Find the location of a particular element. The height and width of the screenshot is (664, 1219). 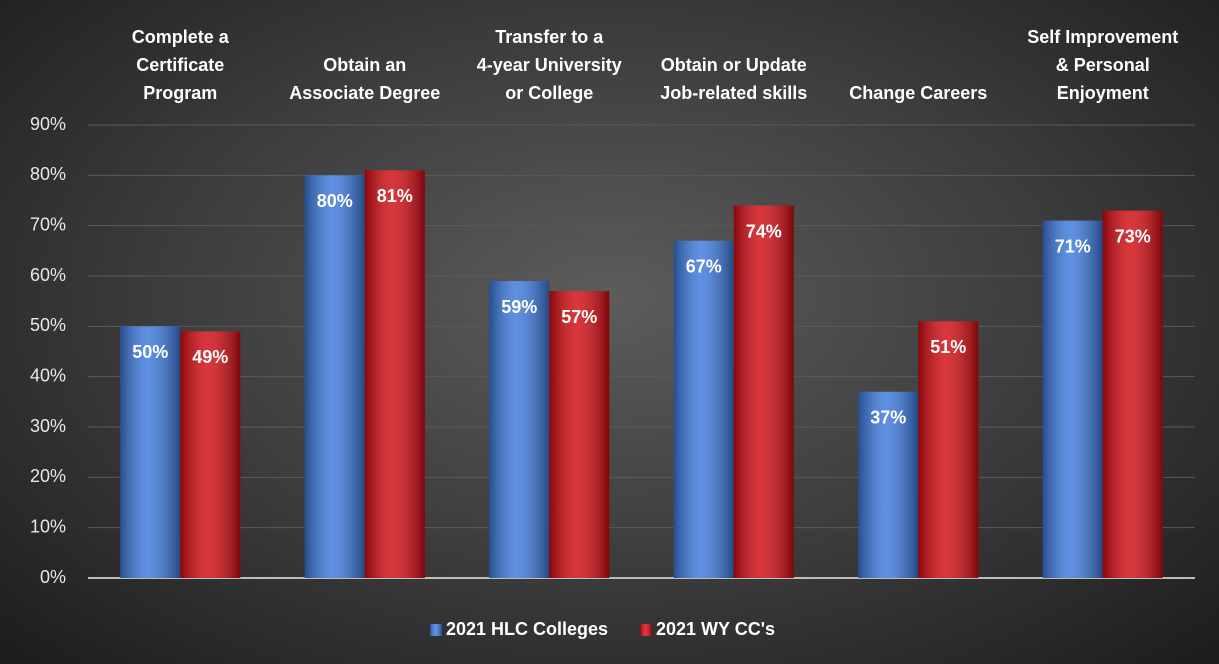

data-label: 67% is located at coordinates (704, 267).